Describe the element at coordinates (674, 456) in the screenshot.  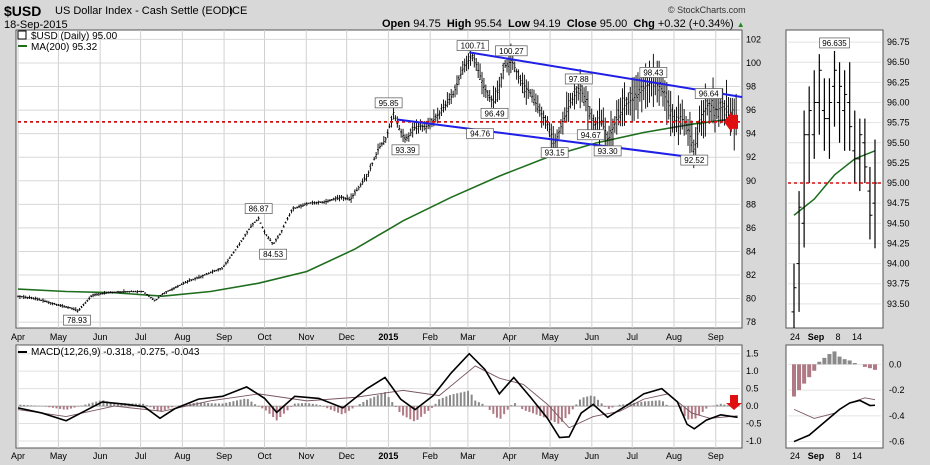
I see `x-tick-label-macd: Aug` at that location.